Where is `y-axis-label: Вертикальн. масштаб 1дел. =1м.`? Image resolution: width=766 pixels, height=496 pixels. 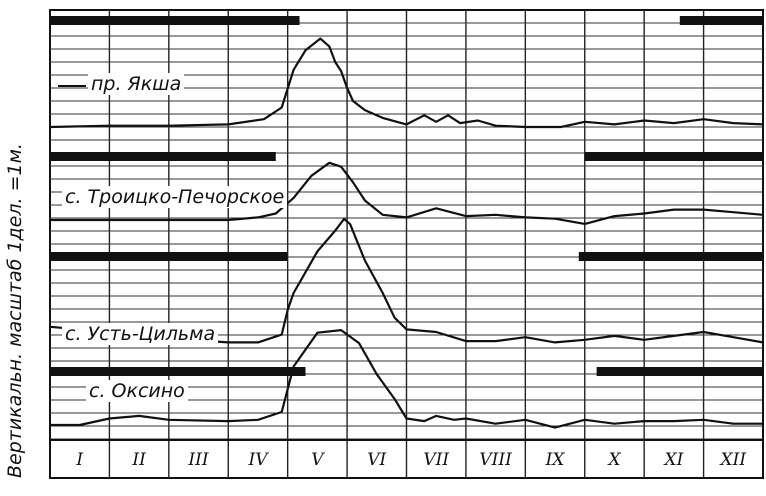 y-axis-label: Вертикальн. масштаб 1дел. =1м. is located at coordinates (15, 310).